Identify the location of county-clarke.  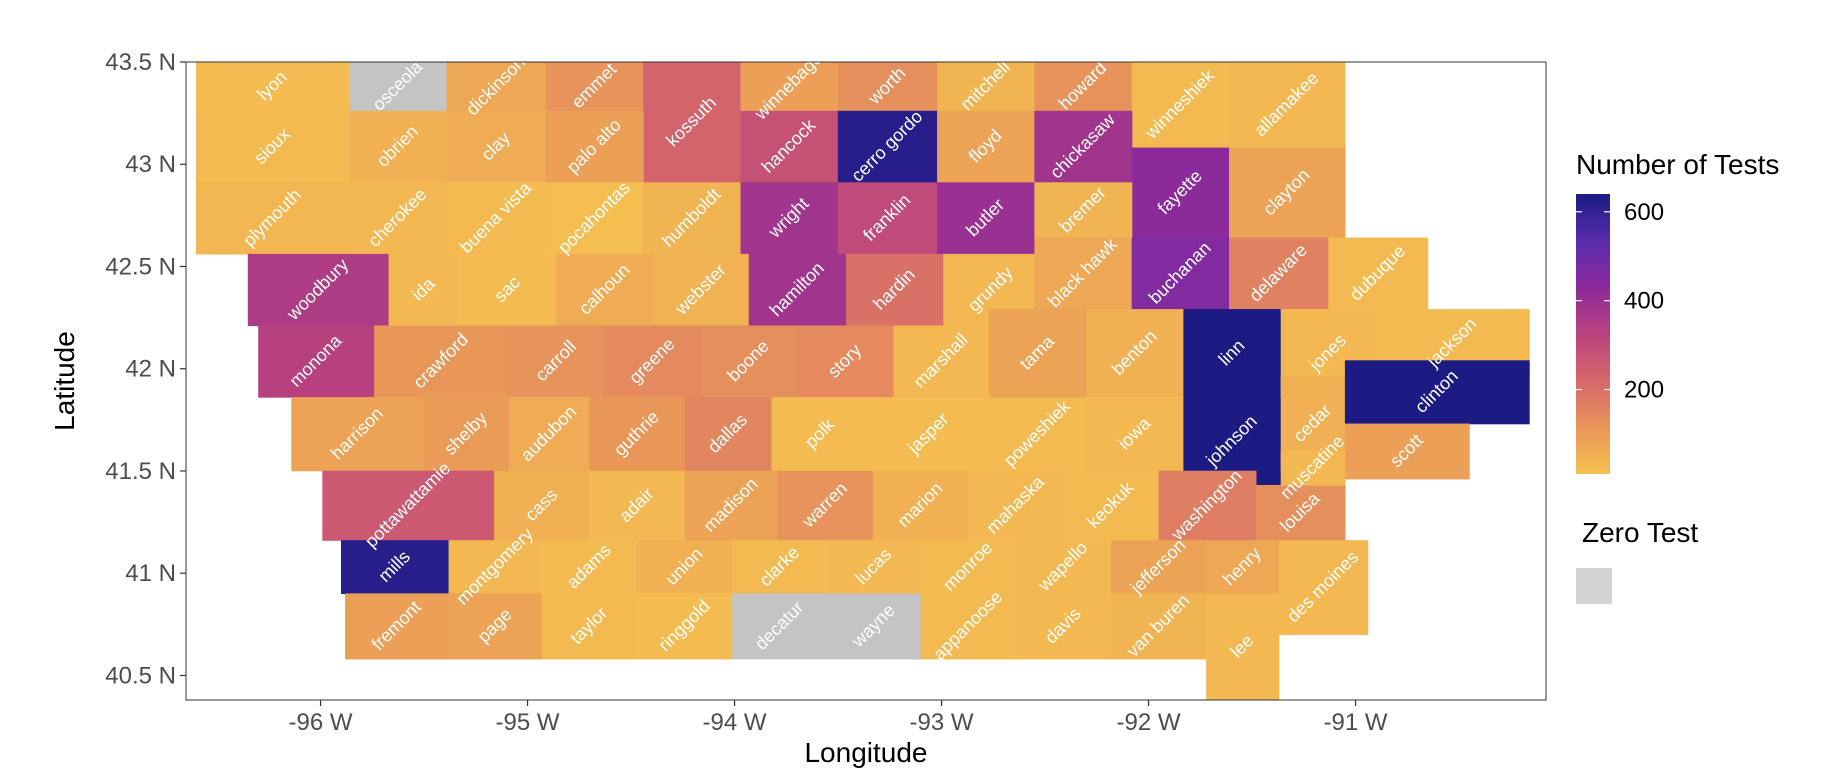
(780, 567).